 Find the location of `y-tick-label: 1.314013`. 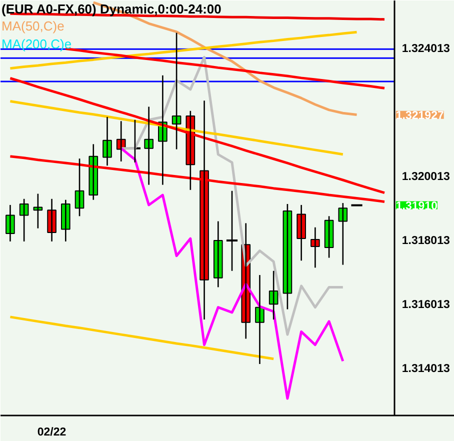

y-tick-label: 1.314013 is located at coordinates (426, 369).